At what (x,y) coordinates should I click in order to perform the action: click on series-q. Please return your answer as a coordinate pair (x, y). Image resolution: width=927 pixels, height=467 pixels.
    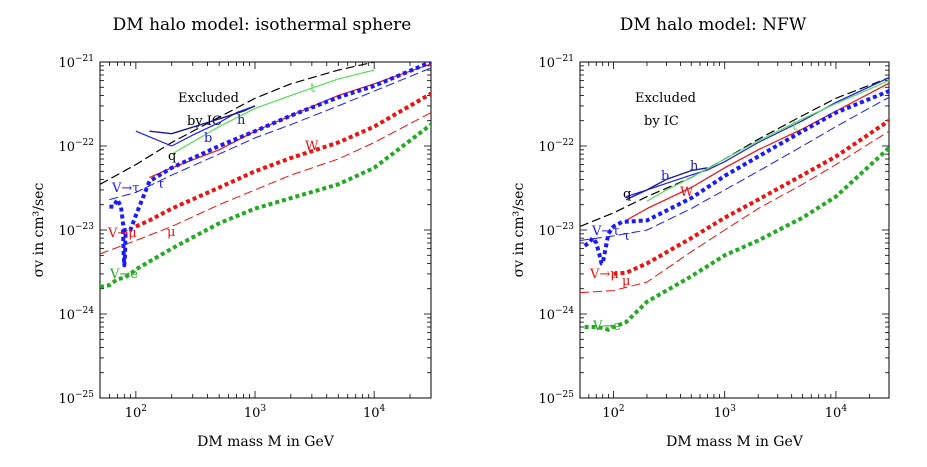
    Looking at the image, I should click on (240, 123).